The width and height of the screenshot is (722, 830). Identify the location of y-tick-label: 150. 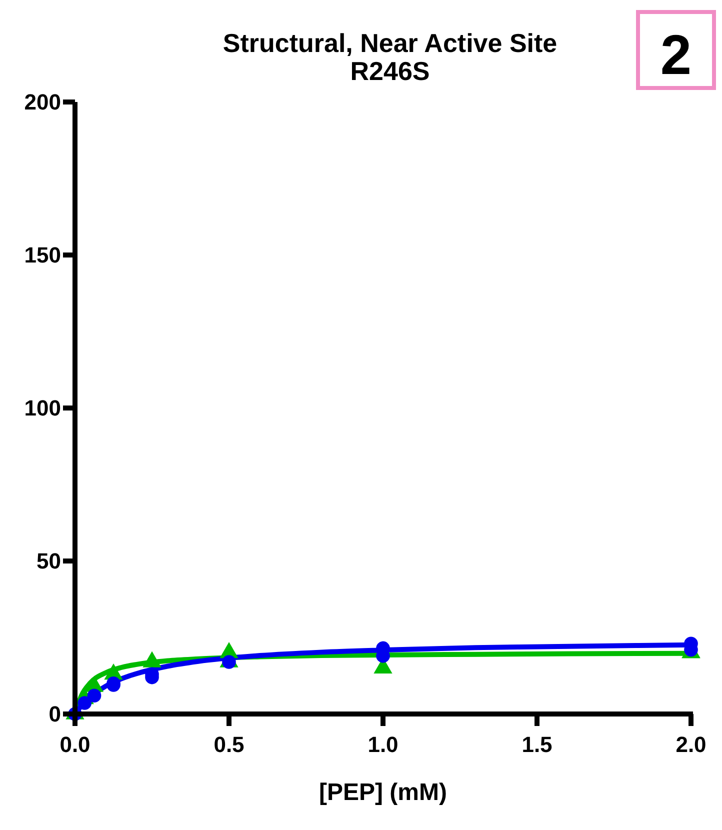
(42, 255).